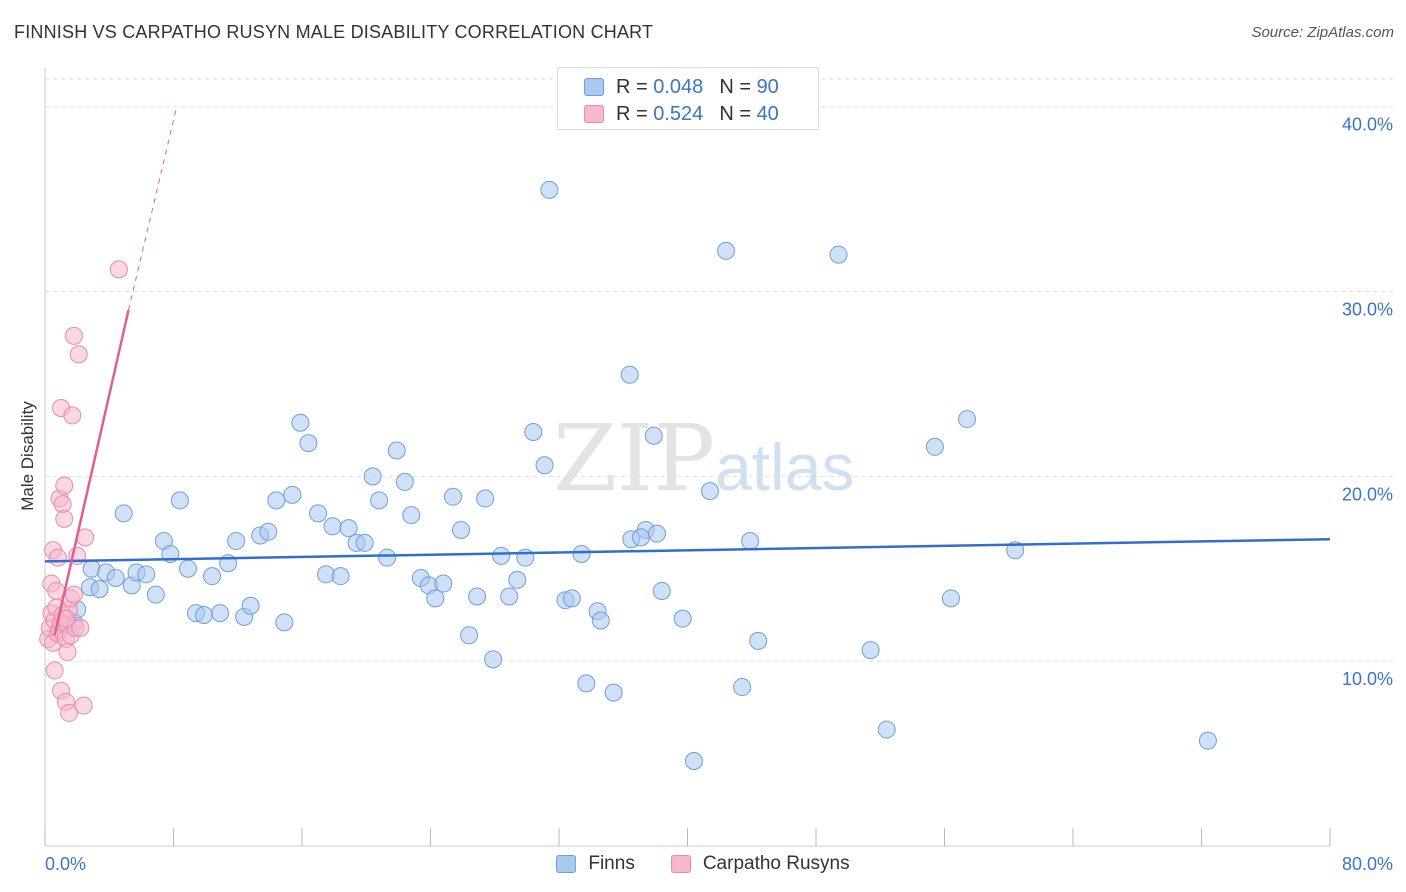 Image resolution: width=1406 pixels, height=892 pixels. Describe the element at coordinates (91, 472) in the screenshot. I see `rusyn-trend-line` at that location.